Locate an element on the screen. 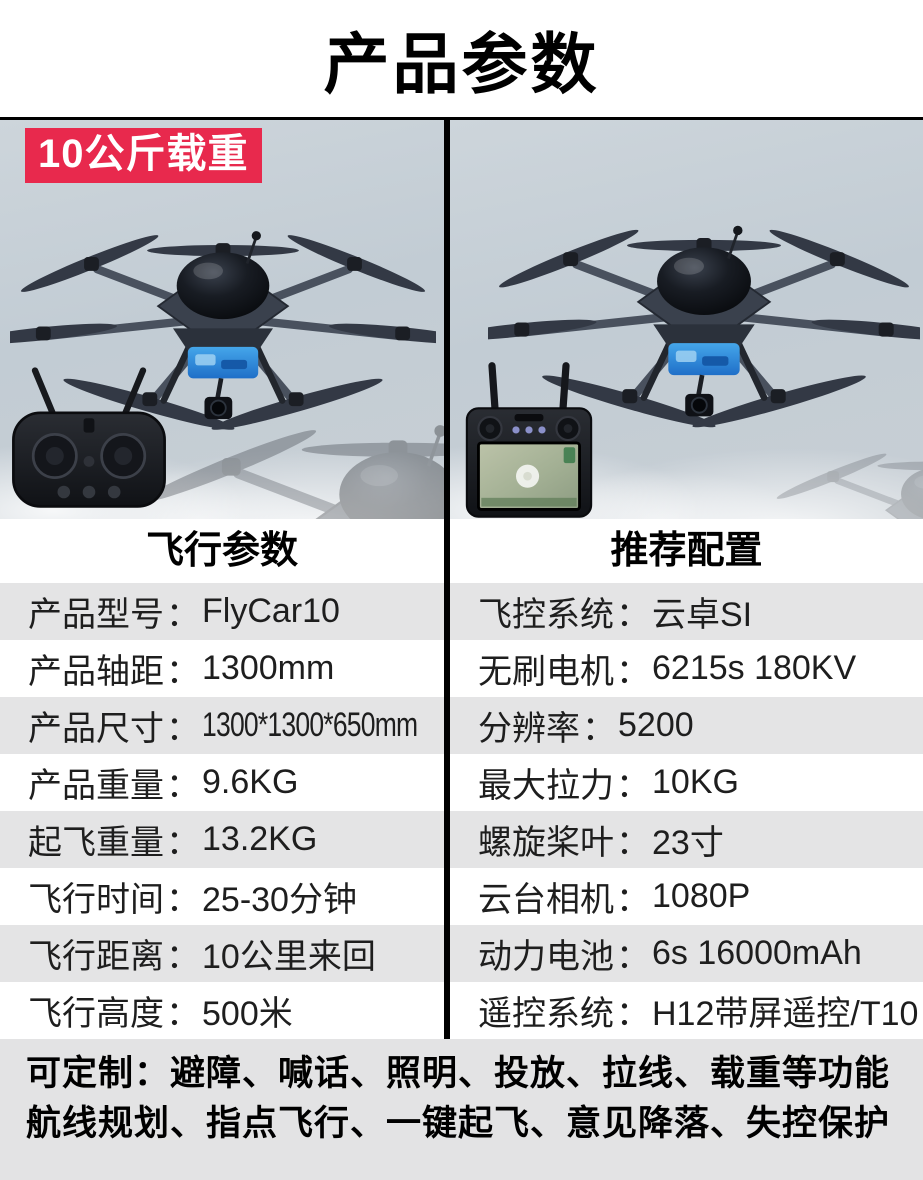 The height and width of the screenshot is (1180, 923). recommended-config-header: 推荐配置 is located at coordinates (686, 551).